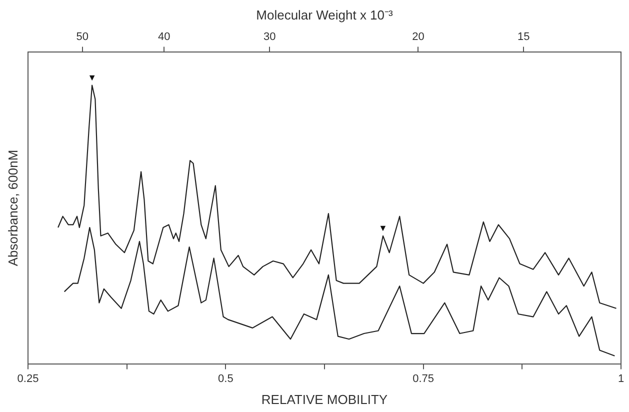 This screenshot has width=629, height=412. I want to click on x-tick-label: 1, so click(621, 378).